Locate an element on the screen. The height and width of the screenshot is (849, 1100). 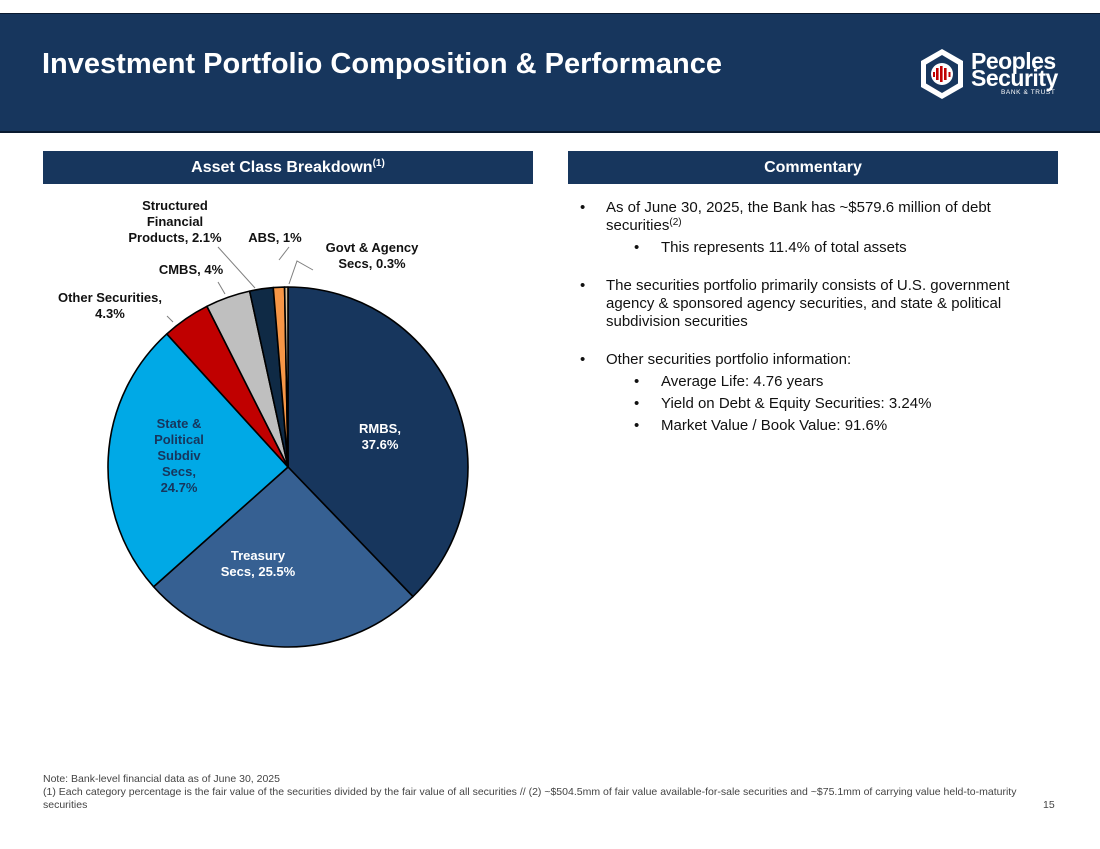
slice-label-cmbs: CMBS, 4% is located at coordinates (191, 269).